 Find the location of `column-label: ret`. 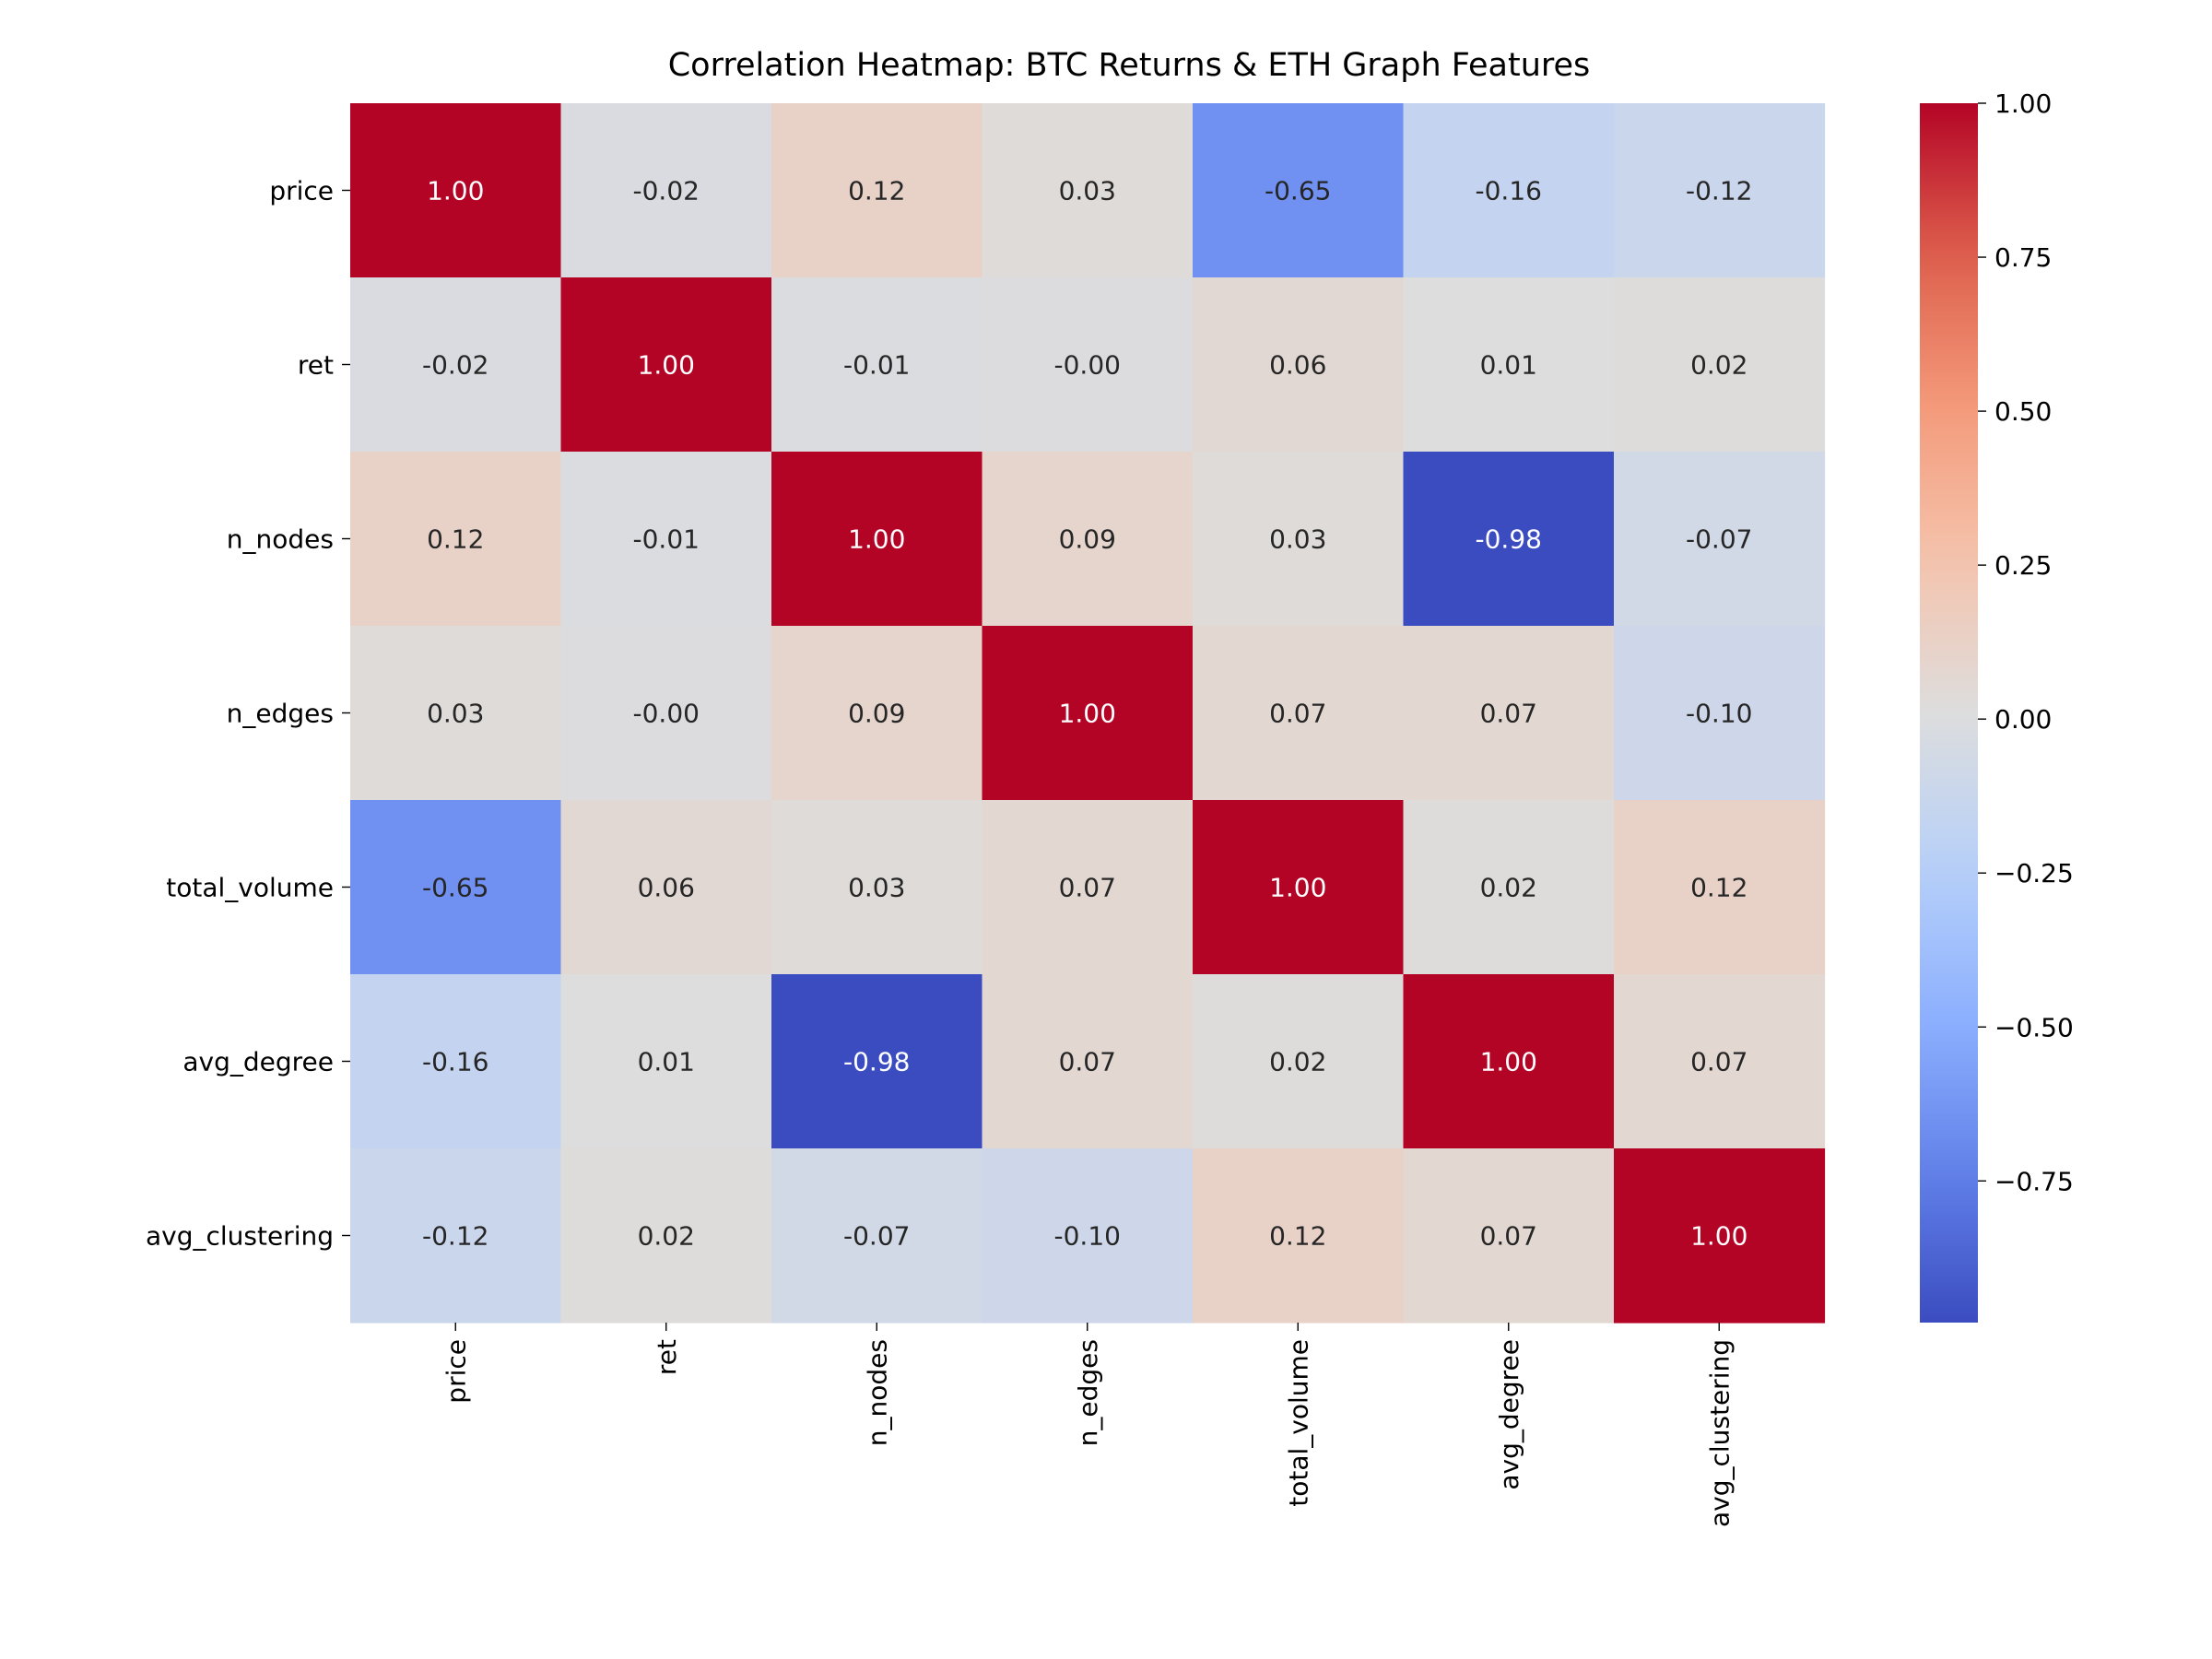

column-label: ret is located at coordinates (667, 1357).